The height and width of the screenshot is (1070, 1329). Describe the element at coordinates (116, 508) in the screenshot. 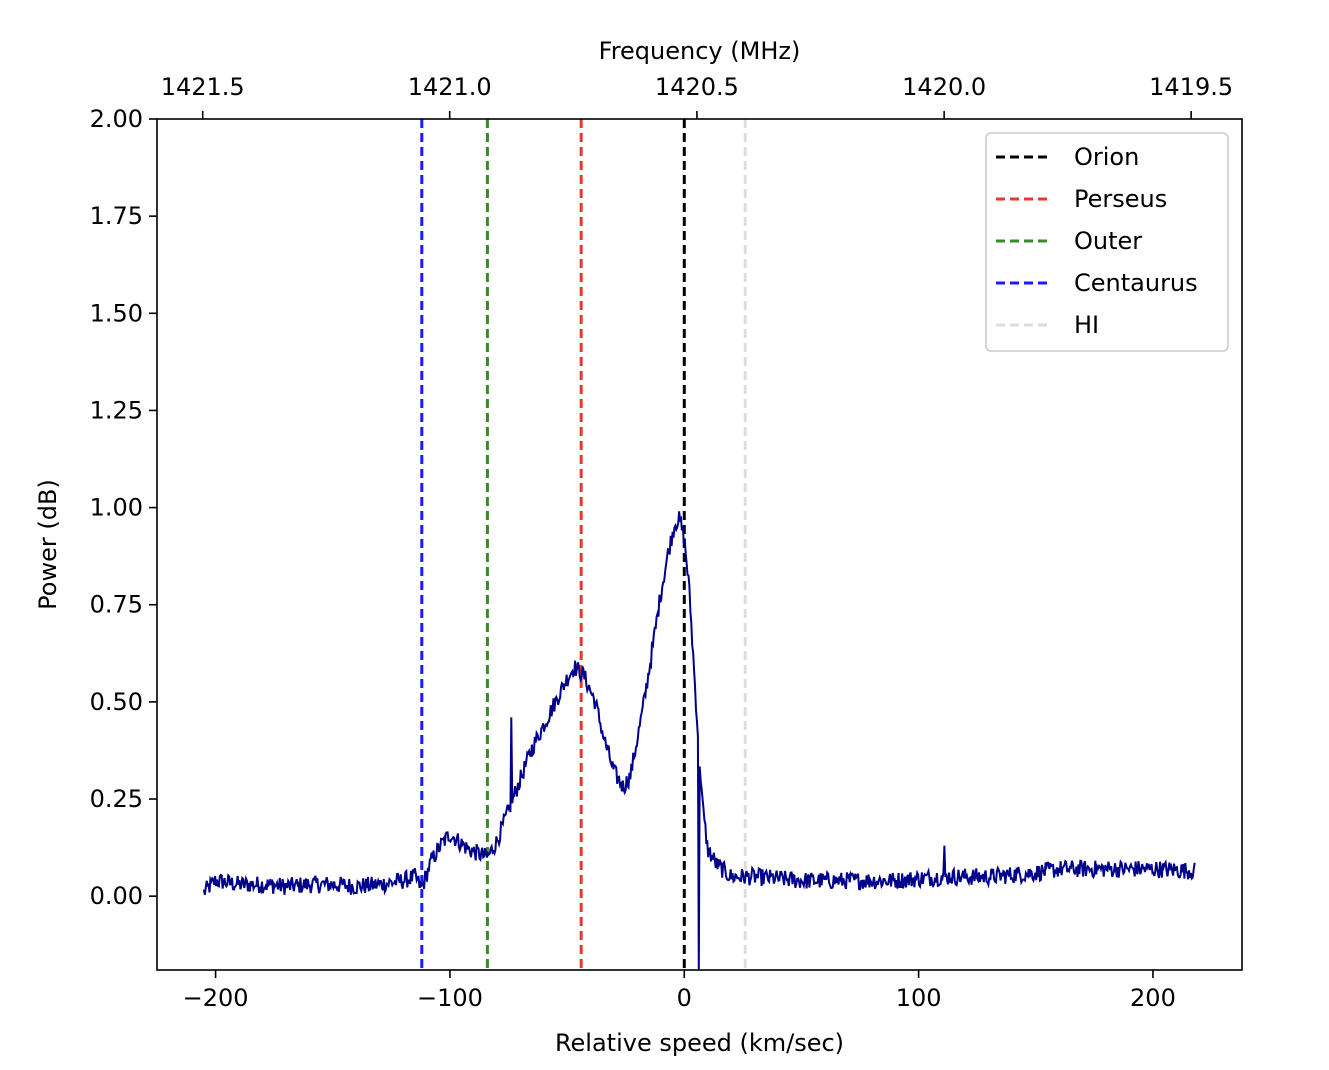

I see `y-tick-label: 1.00` at that location.